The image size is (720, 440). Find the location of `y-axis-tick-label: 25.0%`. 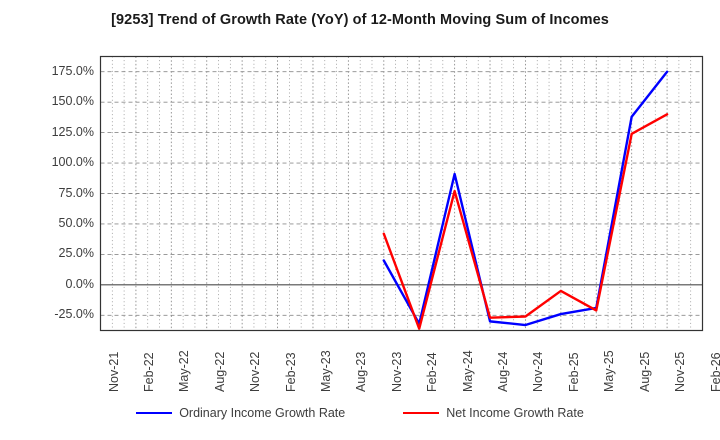

y-axis-tick-label: 25.0% is located at coordinates (76, 253).